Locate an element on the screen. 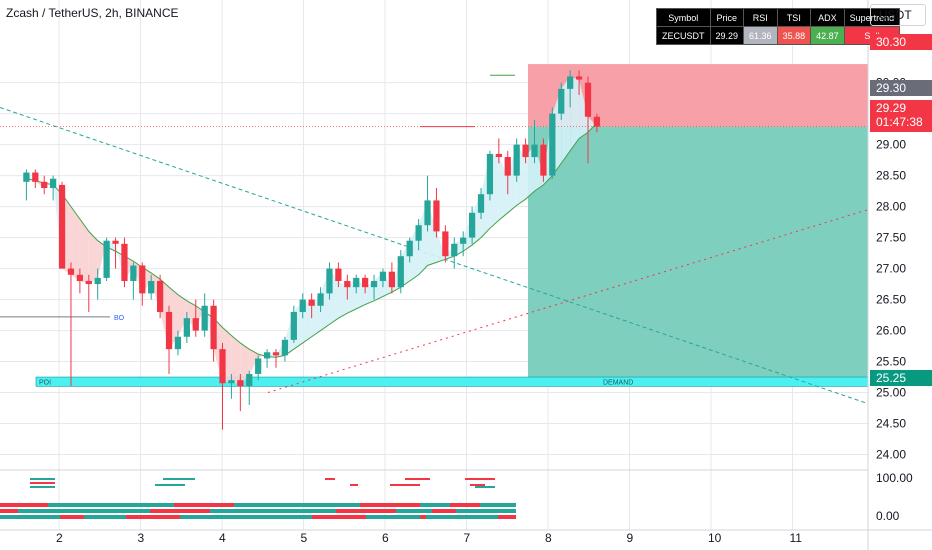 The width and height of the screenshot is (932, 550). price-axis-label: 25.00 is located at coordinates (891, 393).